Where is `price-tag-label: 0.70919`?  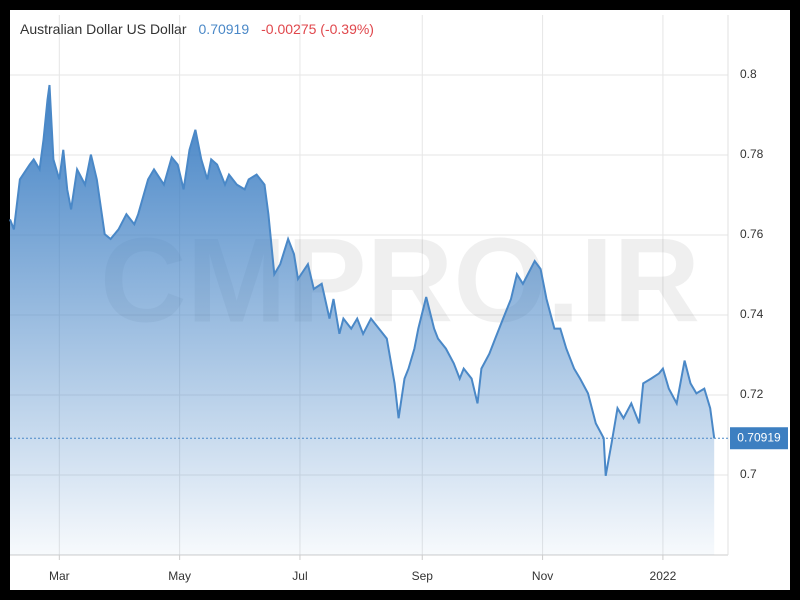 price-tag-label: 0.70919 is located at coordinates (759, 437).